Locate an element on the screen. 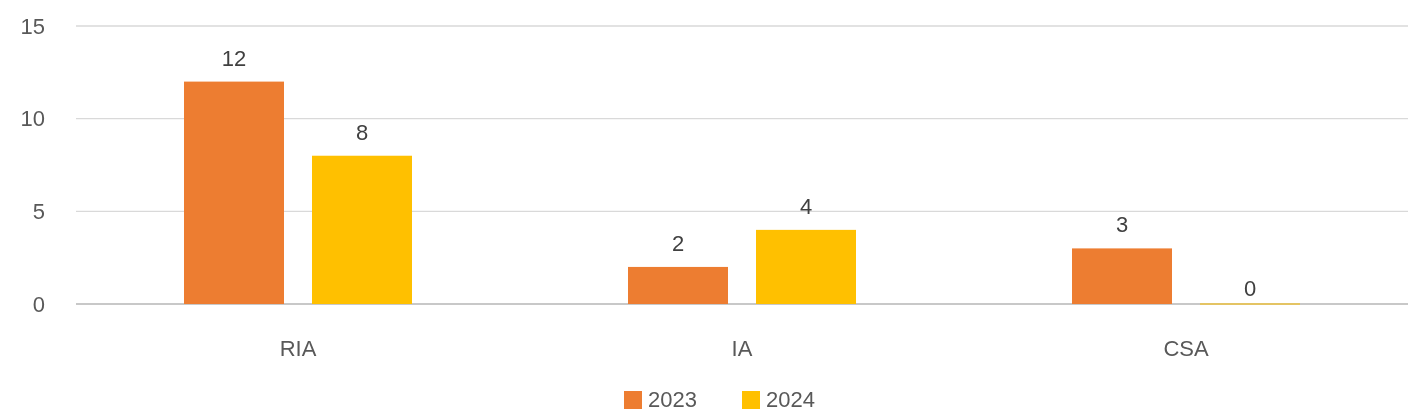 This screenshot has width=1408, height=419. legend-label: 2024 is located at coordinates (790, 399).